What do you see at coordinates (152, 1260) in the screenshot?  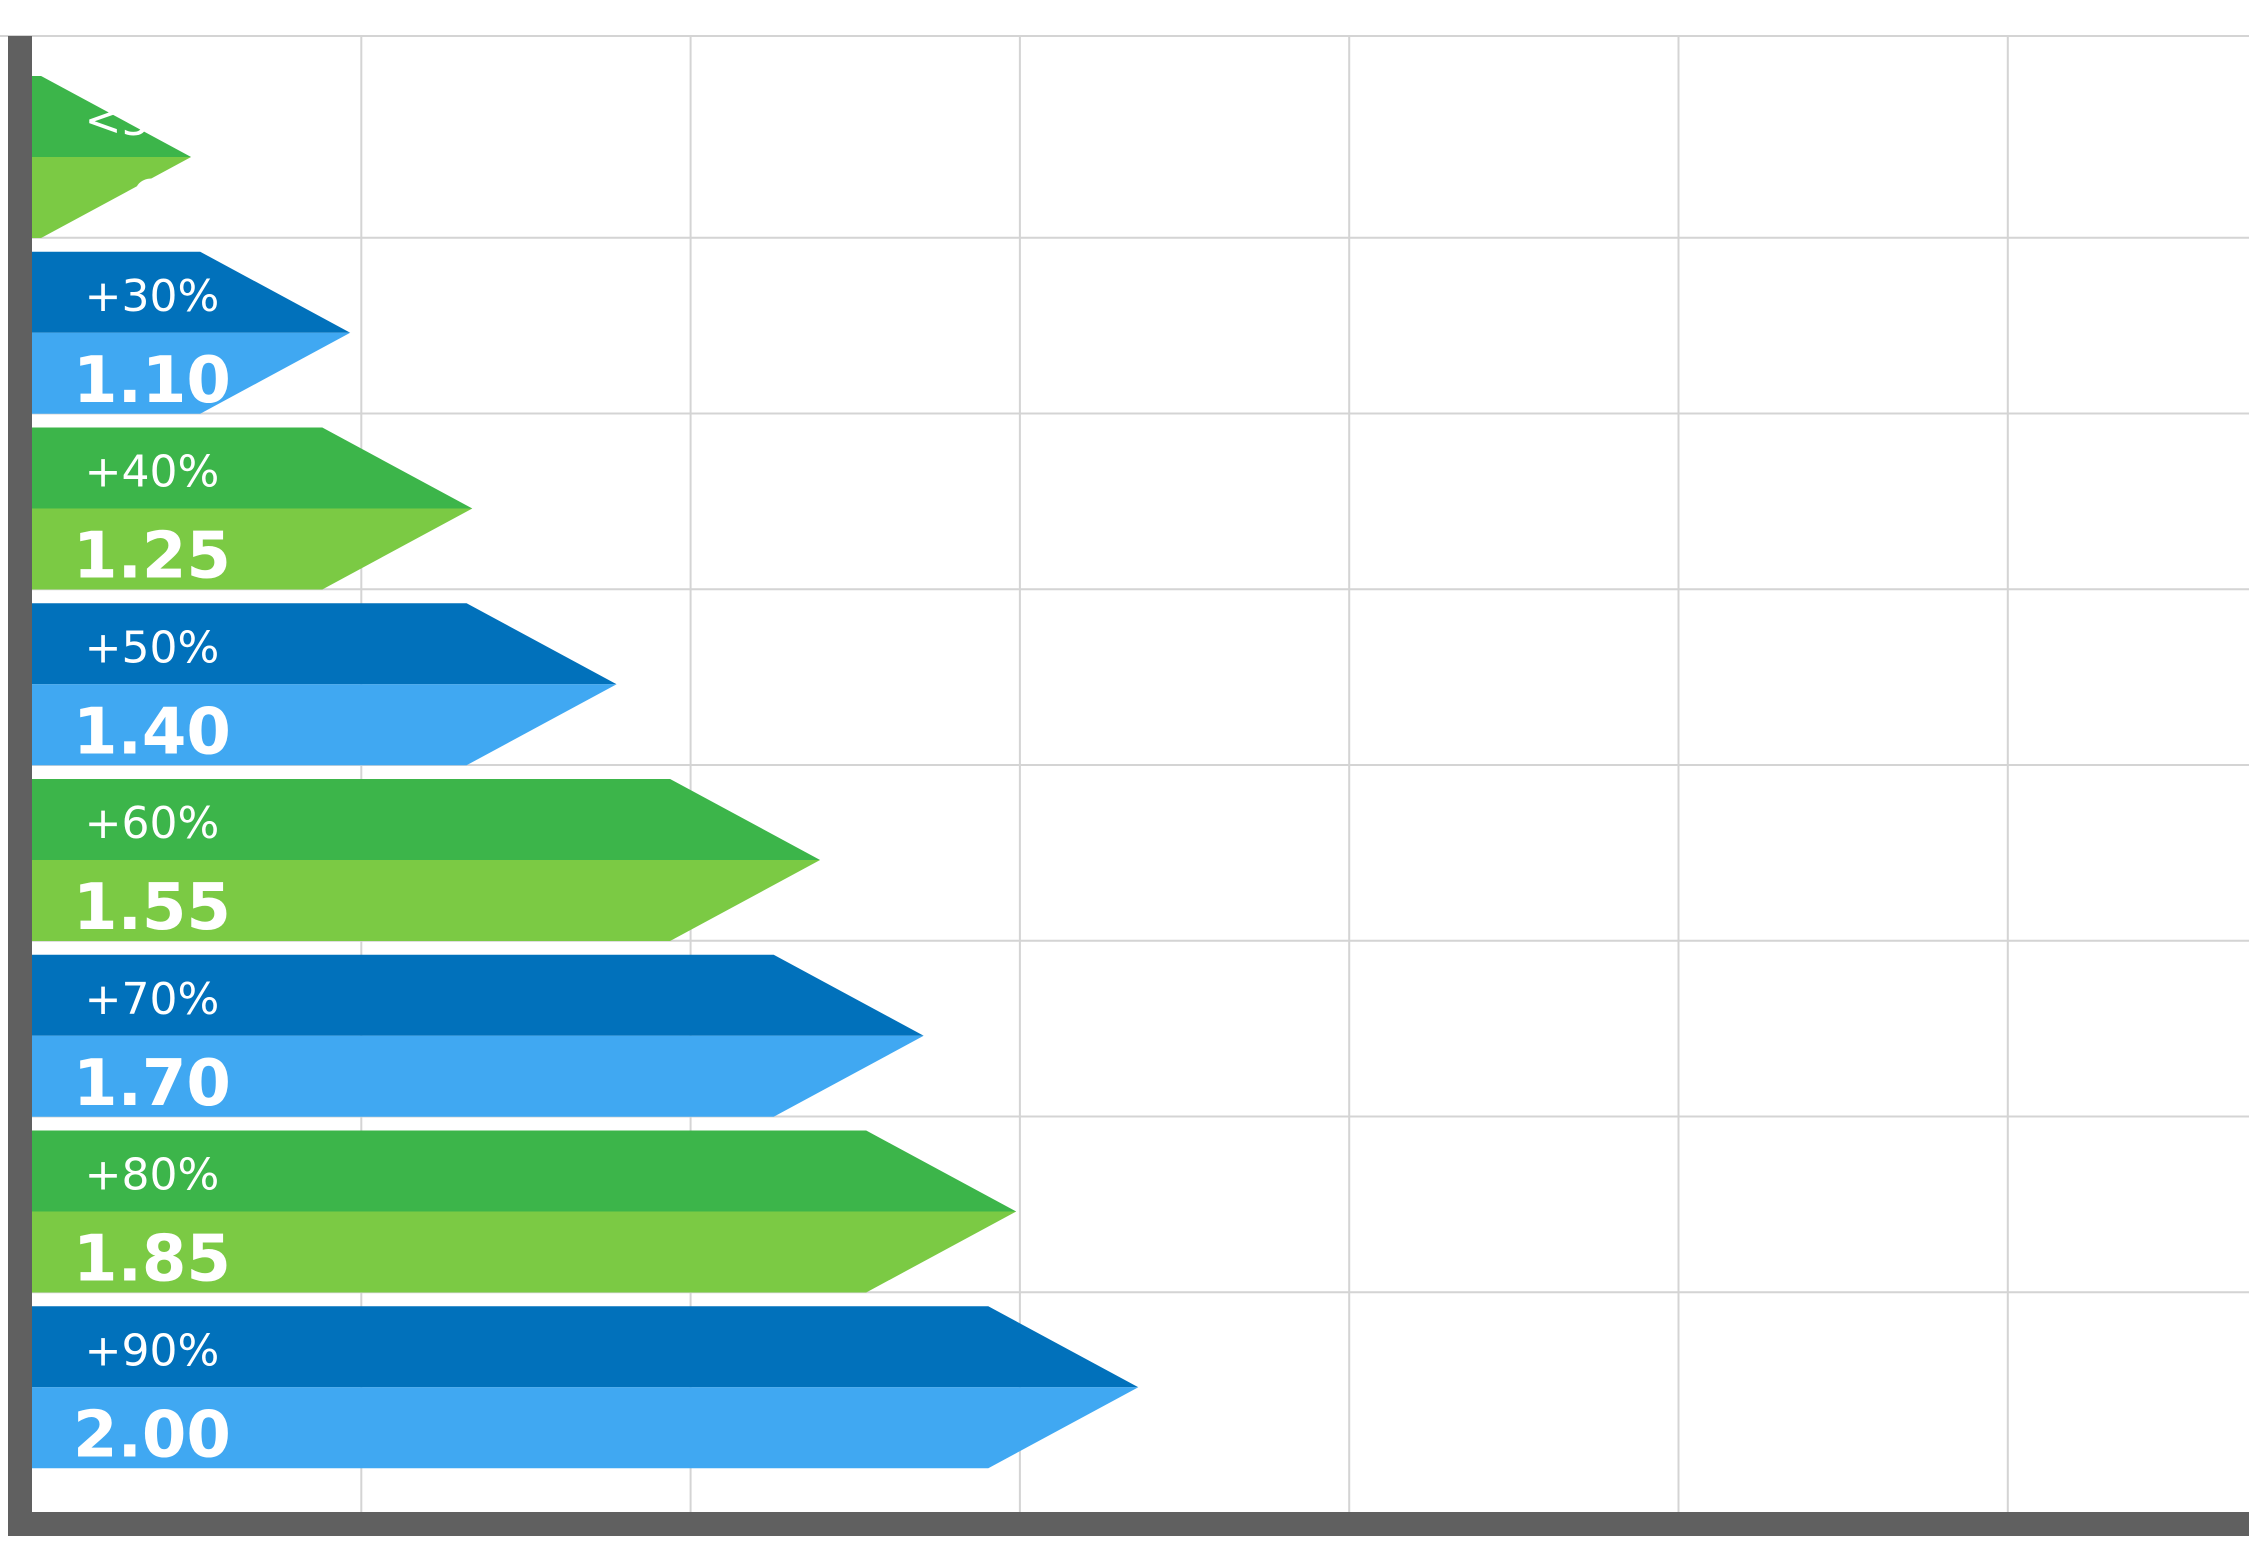 I see `value-label: 1.85` at bounding box center [152, 1260].